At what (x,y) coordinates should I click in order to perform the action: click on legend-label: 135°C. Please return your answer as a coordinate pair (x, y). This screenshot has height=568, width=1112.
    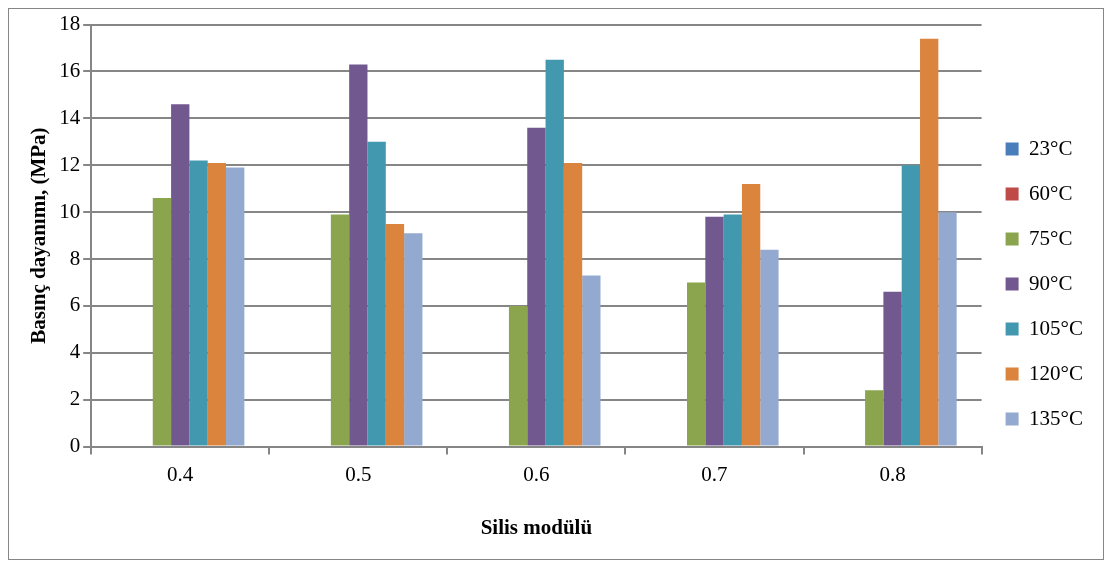
    Looking at the image, I should click on (1056, 417).